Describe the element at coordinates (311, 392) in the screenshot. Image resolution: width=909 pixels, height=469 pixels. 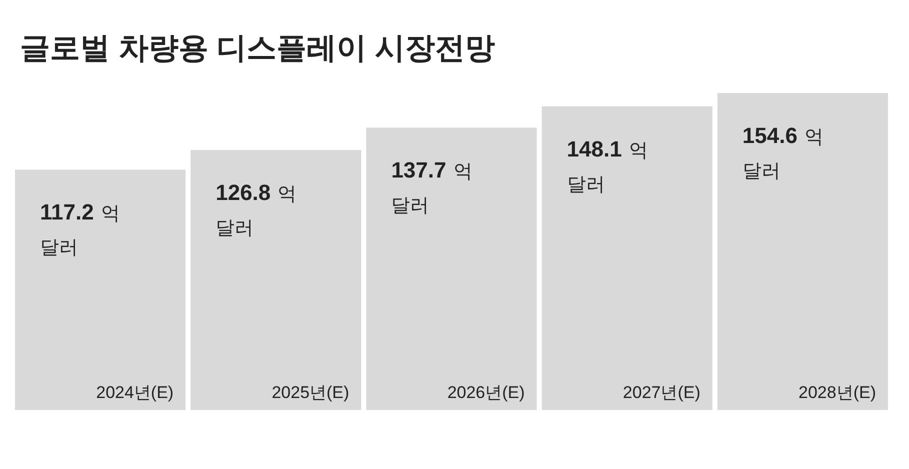
I see `x-tick-label: 2025년(E)` at that location.